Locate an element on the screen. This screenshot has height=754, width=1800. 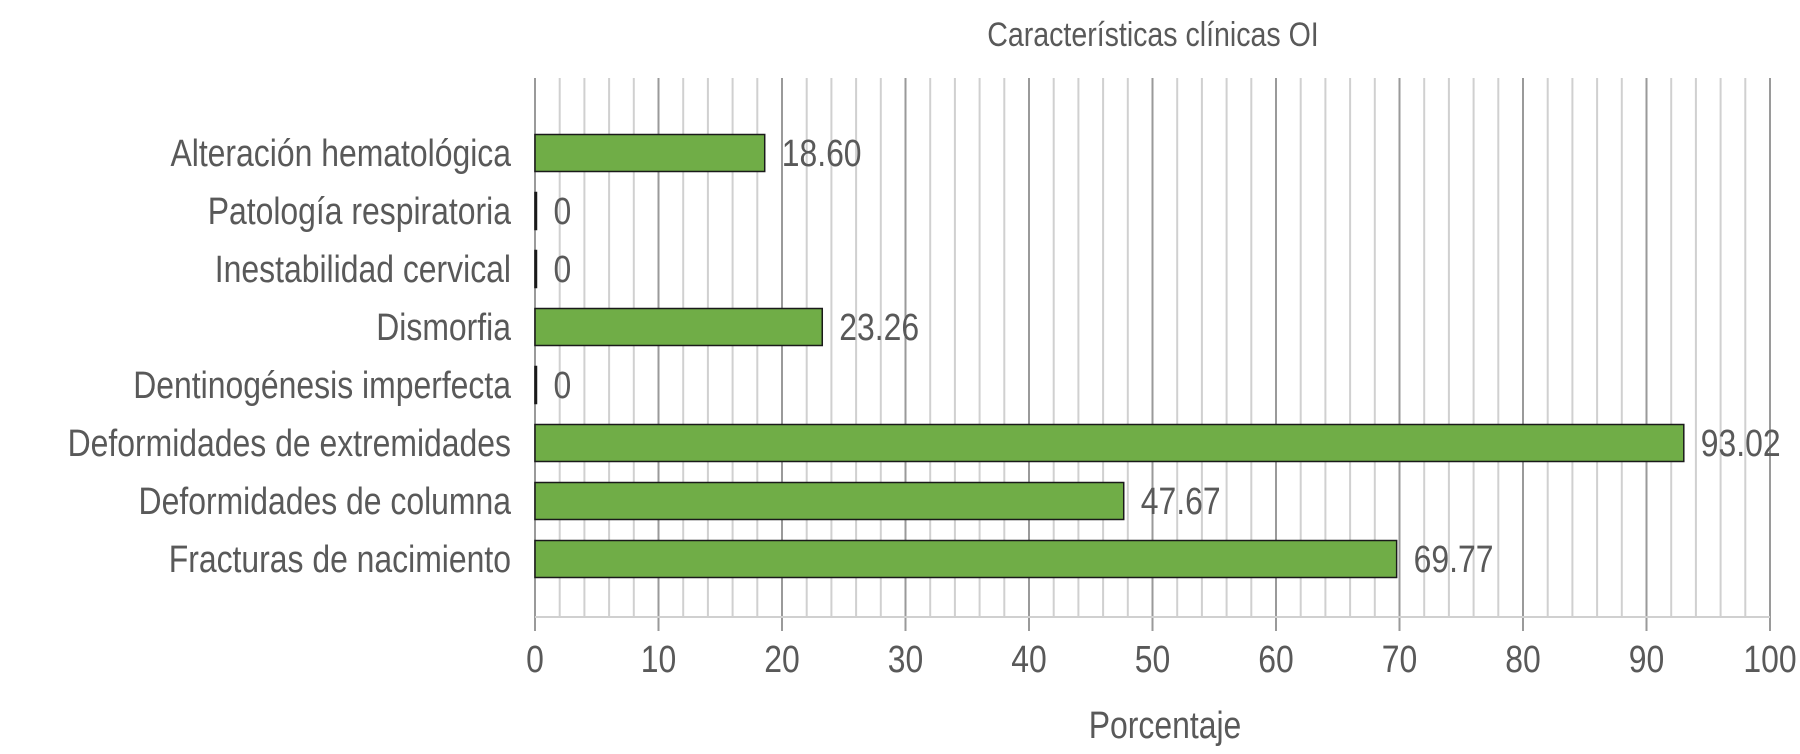
data-label: 93.02 is located at coordinates (1741, 443).